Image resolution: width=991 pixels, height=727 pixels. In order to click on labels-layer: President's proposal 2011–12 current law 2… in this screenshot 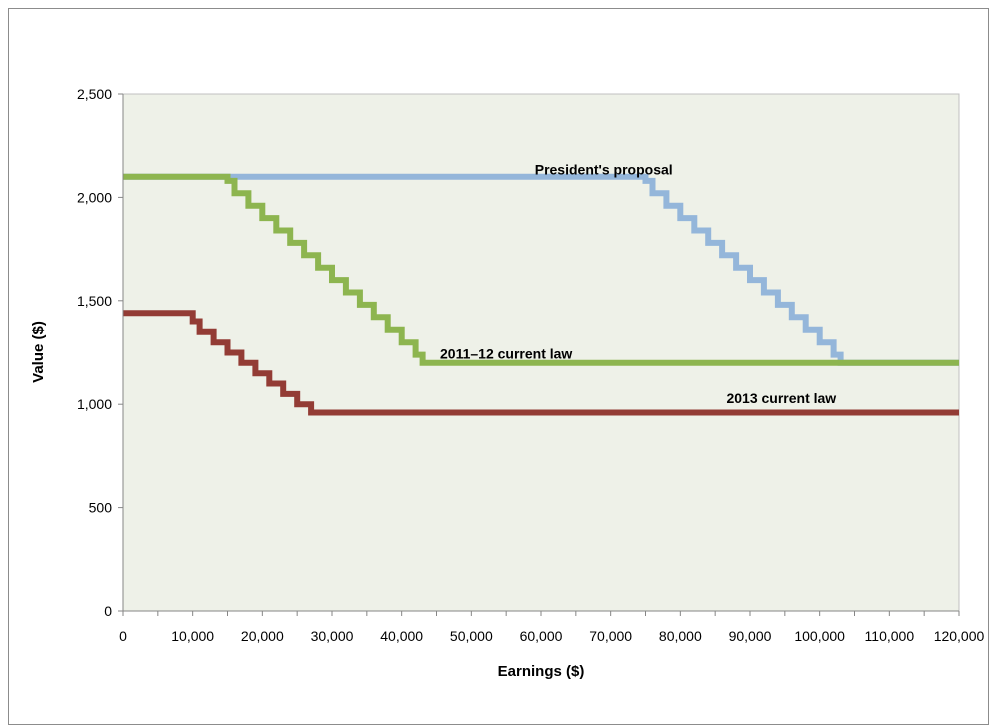, I will do `click(638, 284)`.